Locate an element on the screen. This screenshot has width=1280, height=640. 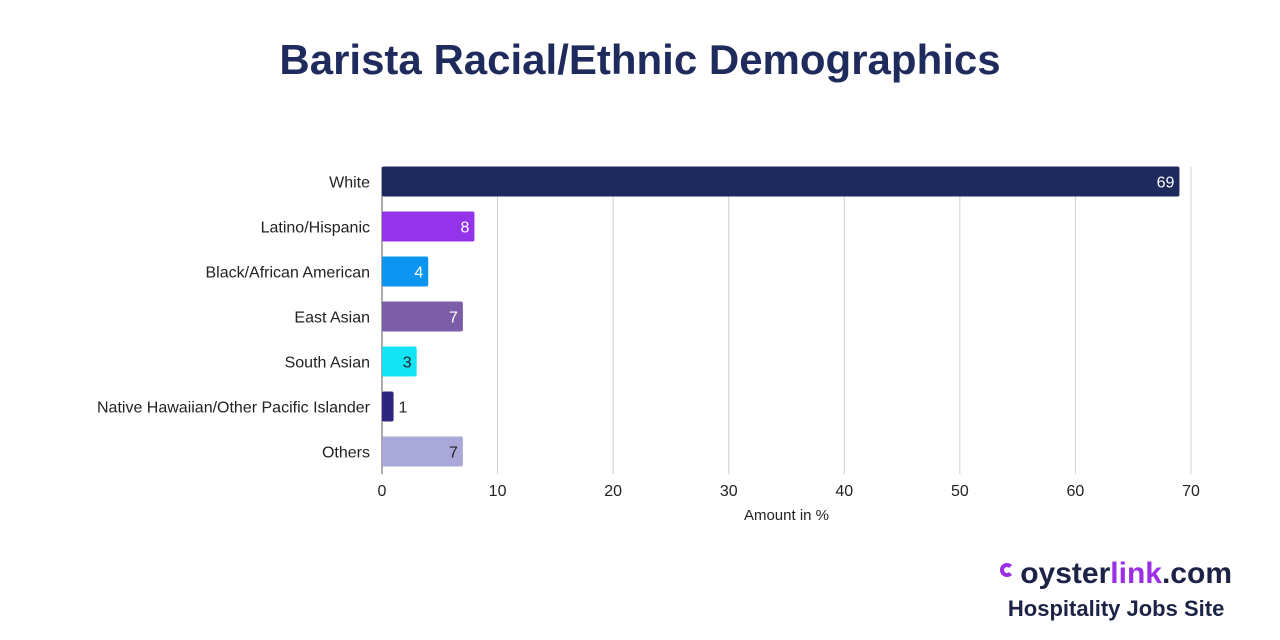
brand-wordmark: oyster link .com is located at coordinates (1116, 574).